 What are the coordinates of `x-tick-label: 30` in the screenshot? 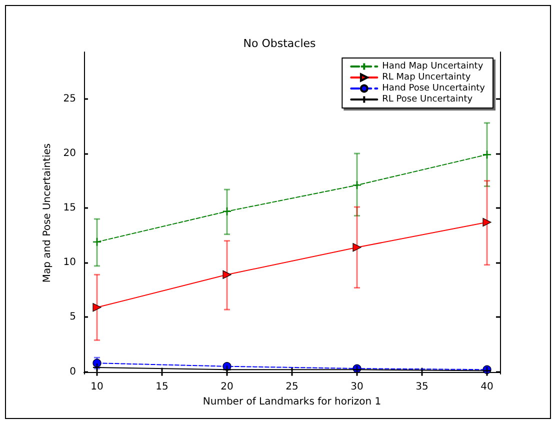 It's located at (357, 387).